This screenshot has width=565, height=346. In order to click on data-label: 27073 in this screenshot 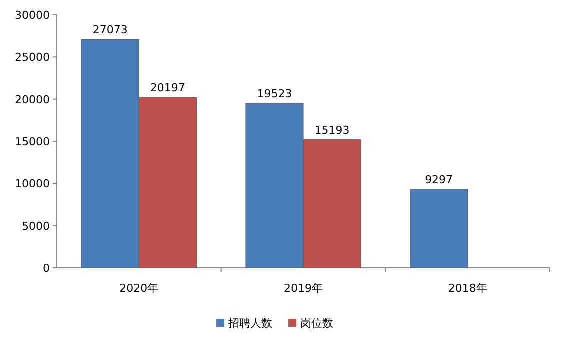, I will do `click(110, 30)`.